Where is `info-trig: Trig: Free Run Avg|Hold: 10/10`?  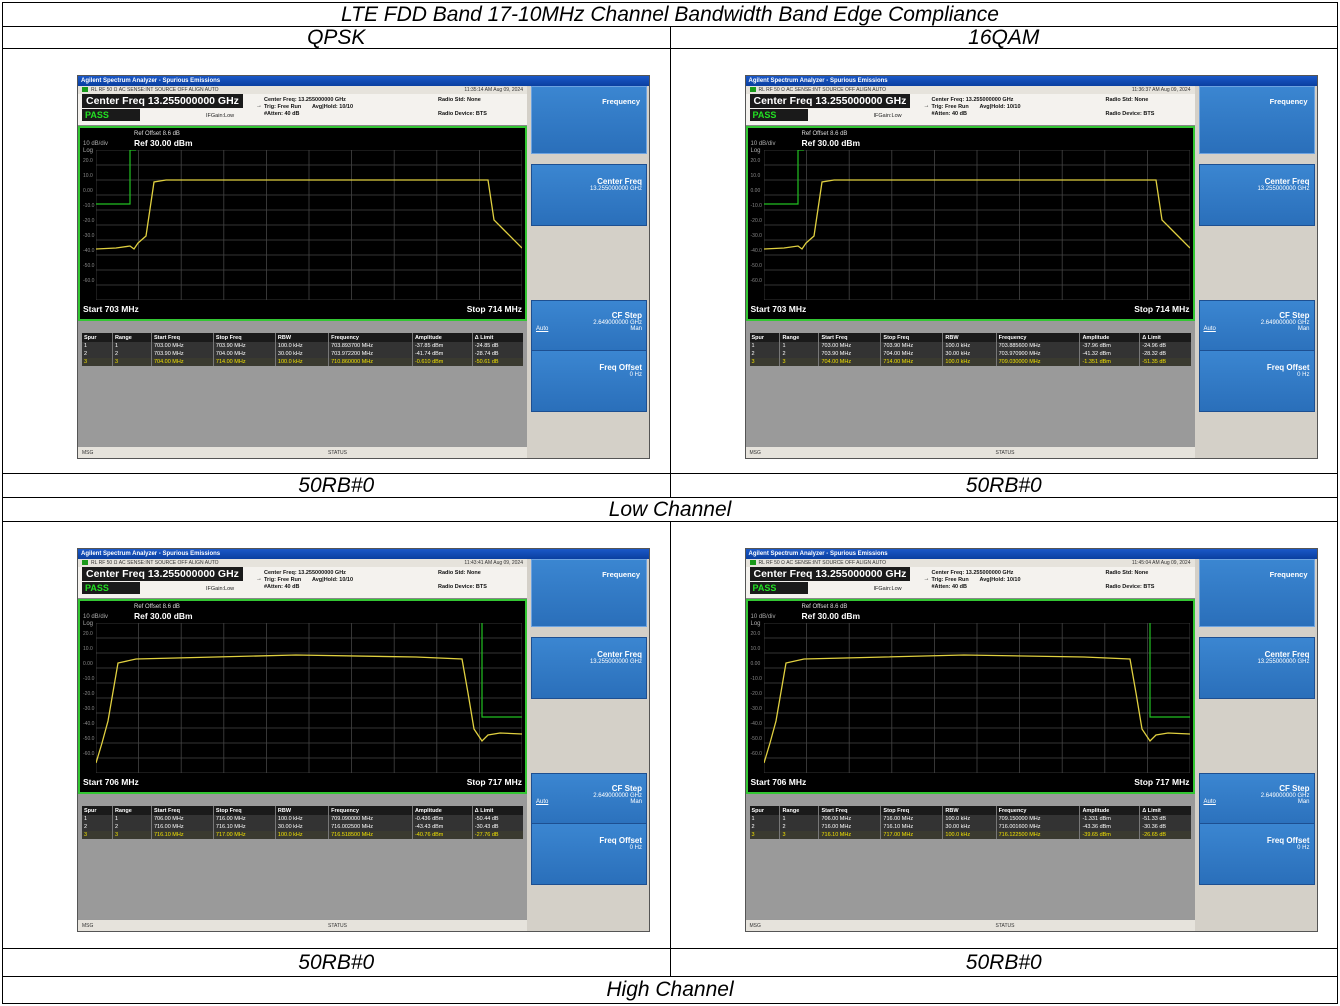
info-trig: Trig: Free Run Avg|Hold: 10/10 is located at coordinates (308, 107).